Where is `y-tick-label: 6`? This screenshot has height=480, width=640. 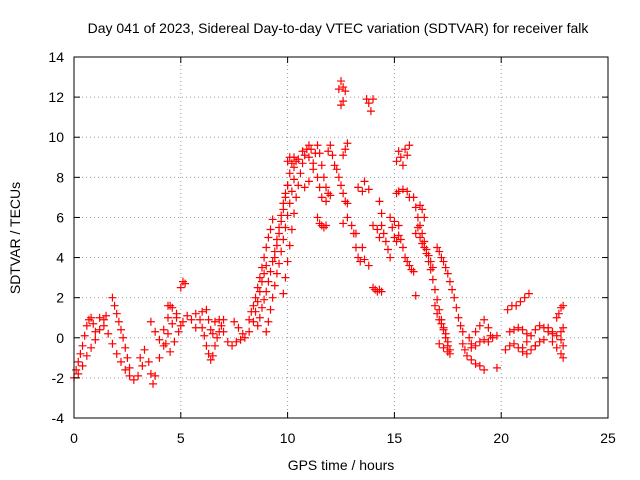
y-tick-label: 6 is located at coordinates (60, 217).